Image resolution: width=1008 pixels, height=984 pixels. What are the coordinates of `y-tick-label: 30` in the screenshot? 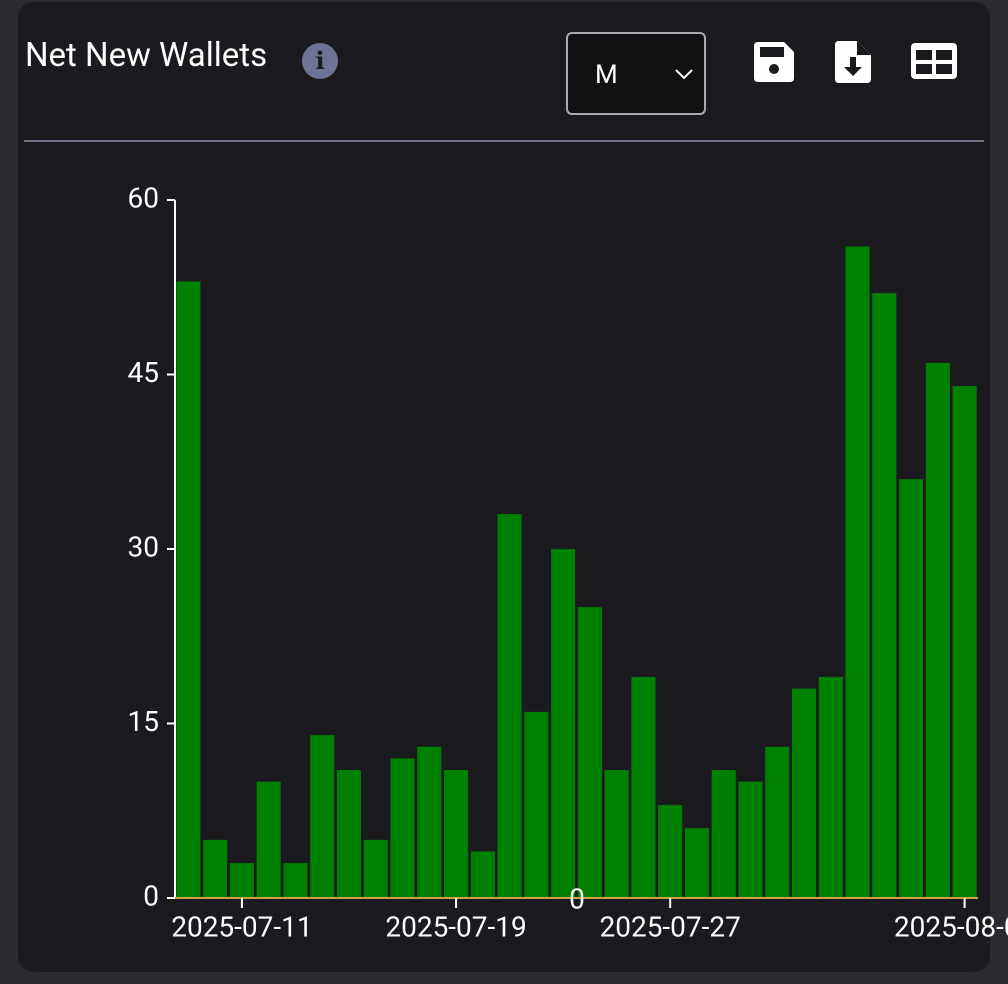 It's located at (143, 546).